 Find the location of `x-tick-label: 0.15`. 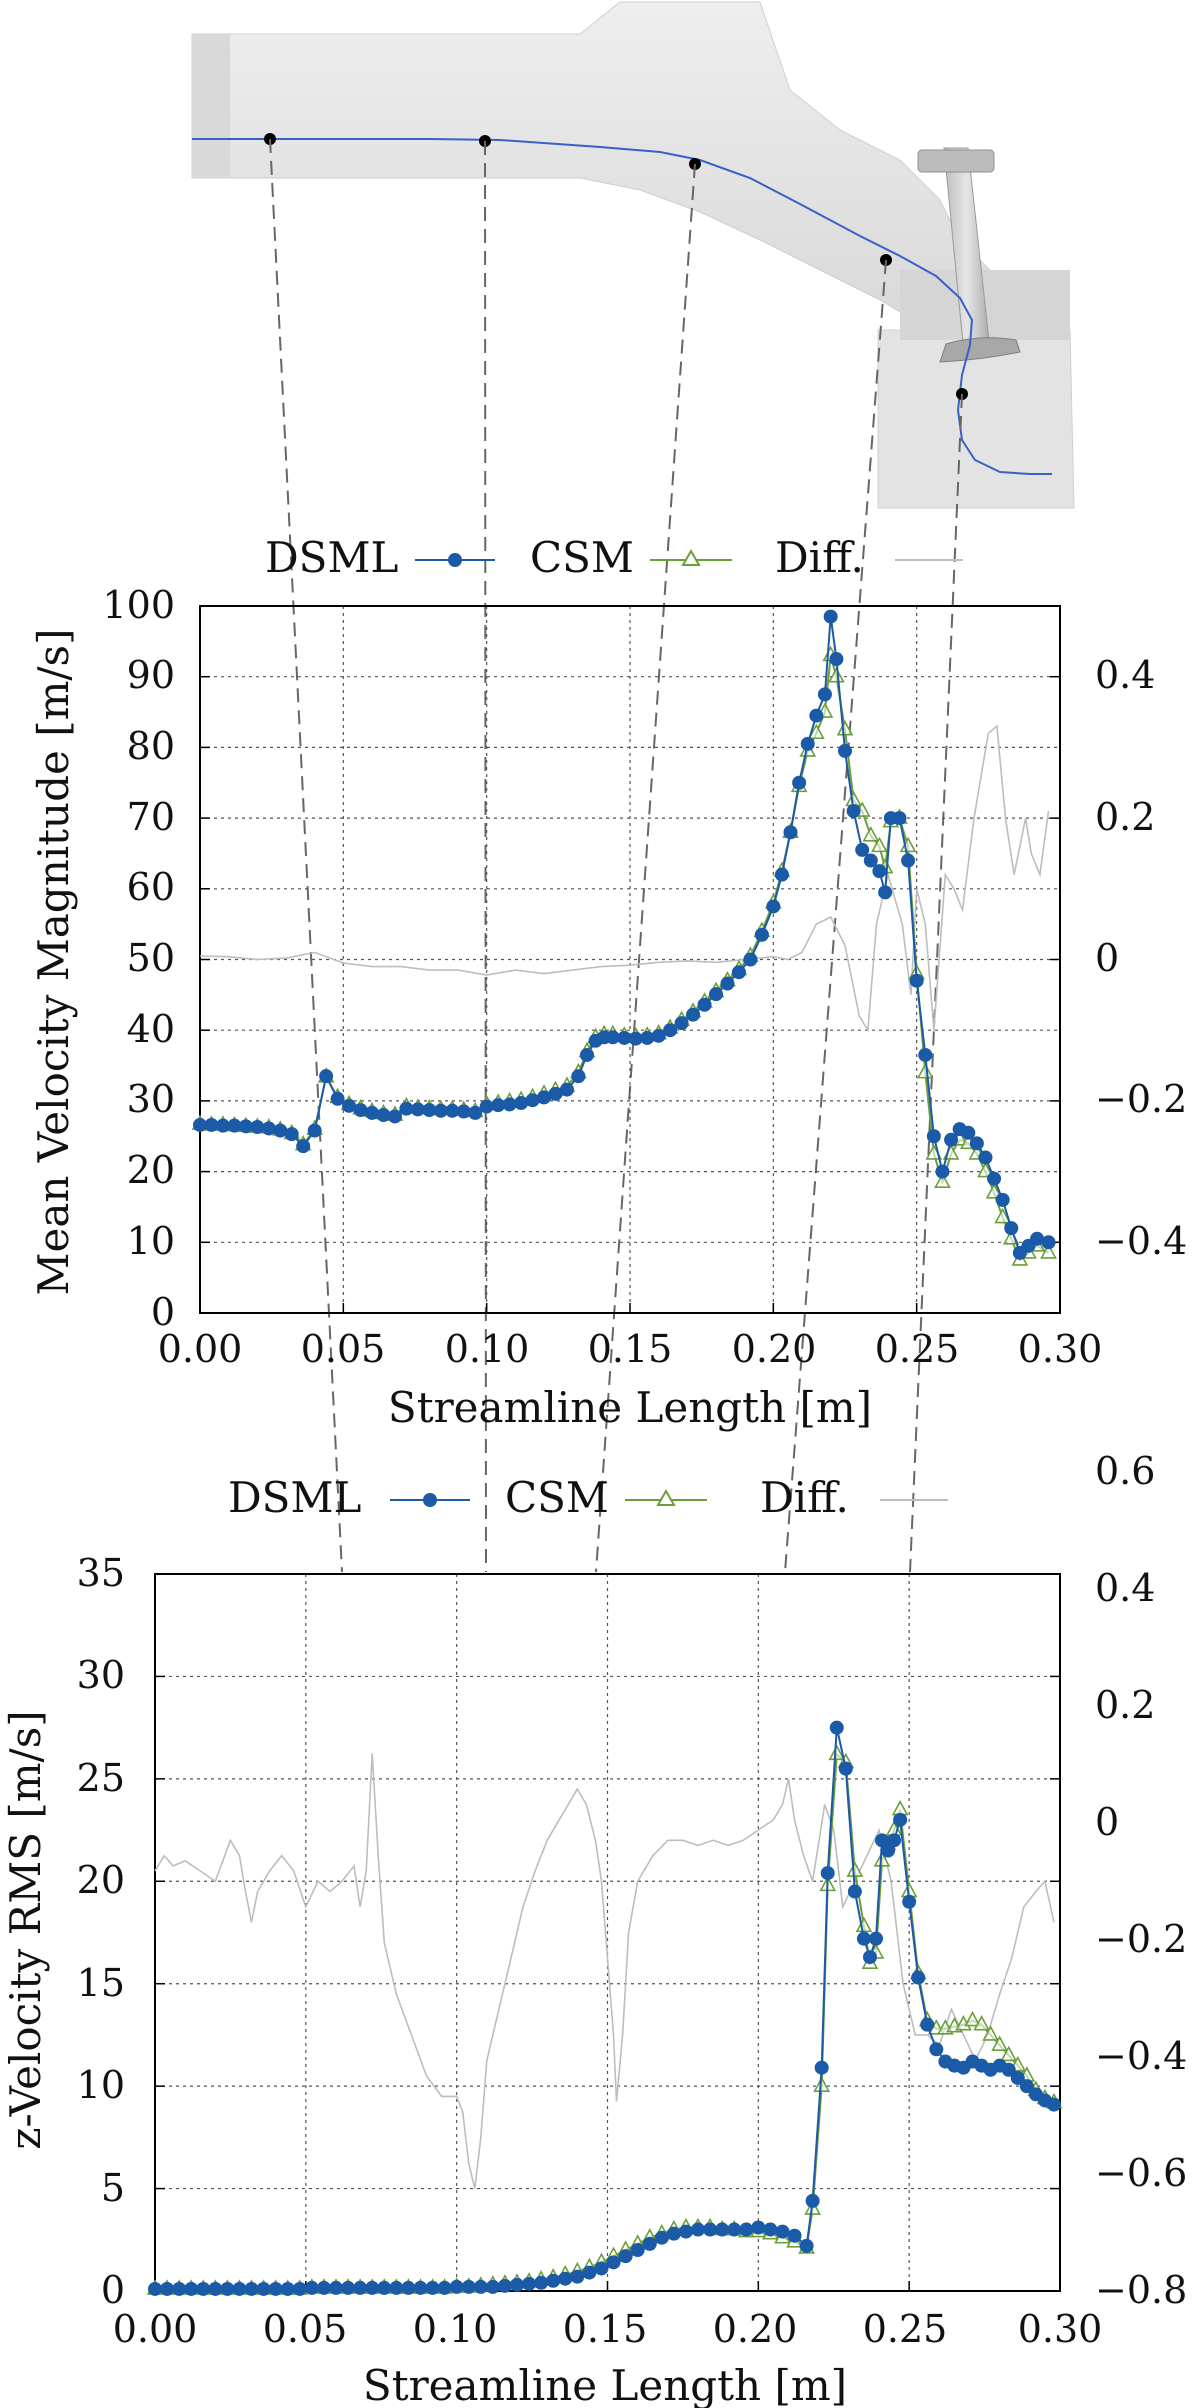

x-tick-label: 0.15 is located at coordinates (630, 1349).